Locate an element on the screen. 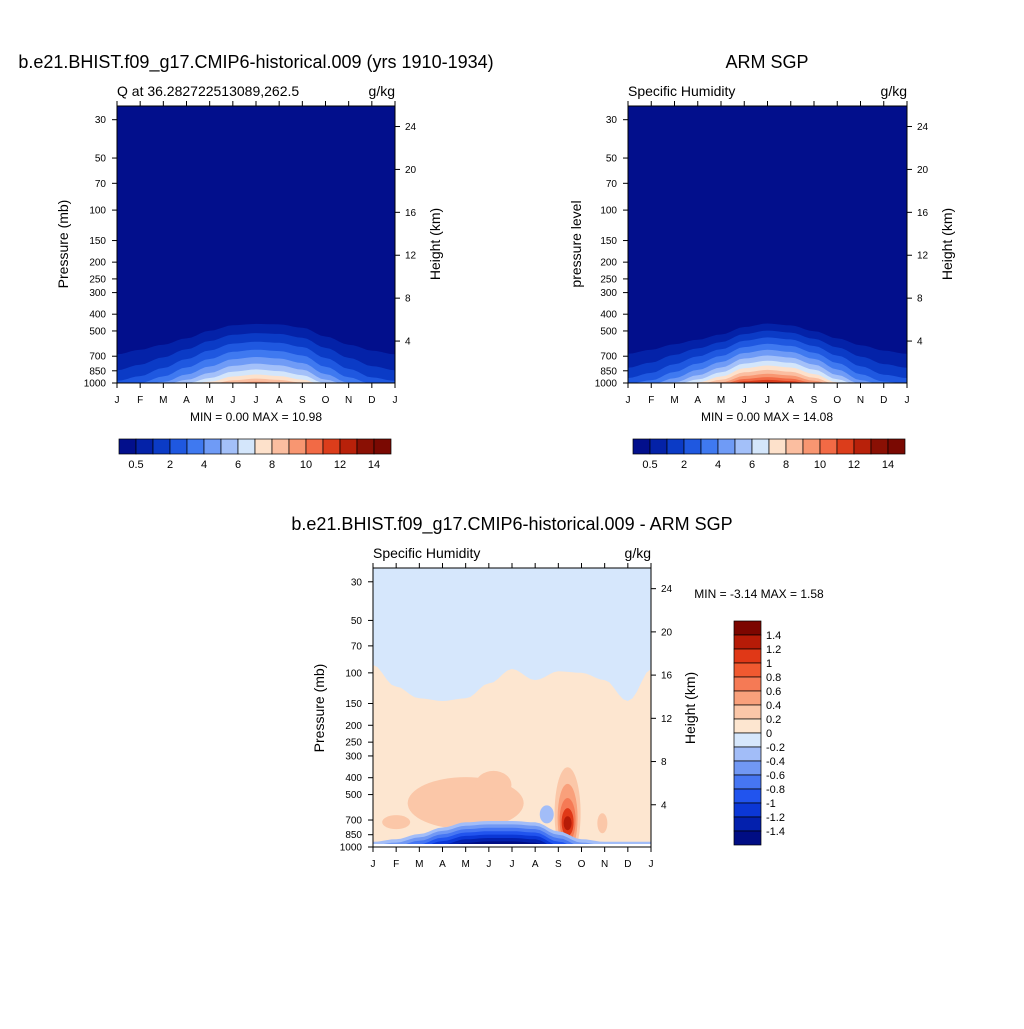 This screenshot has width=1024, height=1029. panel-units: g/kg is located at coordinates (894, 91).